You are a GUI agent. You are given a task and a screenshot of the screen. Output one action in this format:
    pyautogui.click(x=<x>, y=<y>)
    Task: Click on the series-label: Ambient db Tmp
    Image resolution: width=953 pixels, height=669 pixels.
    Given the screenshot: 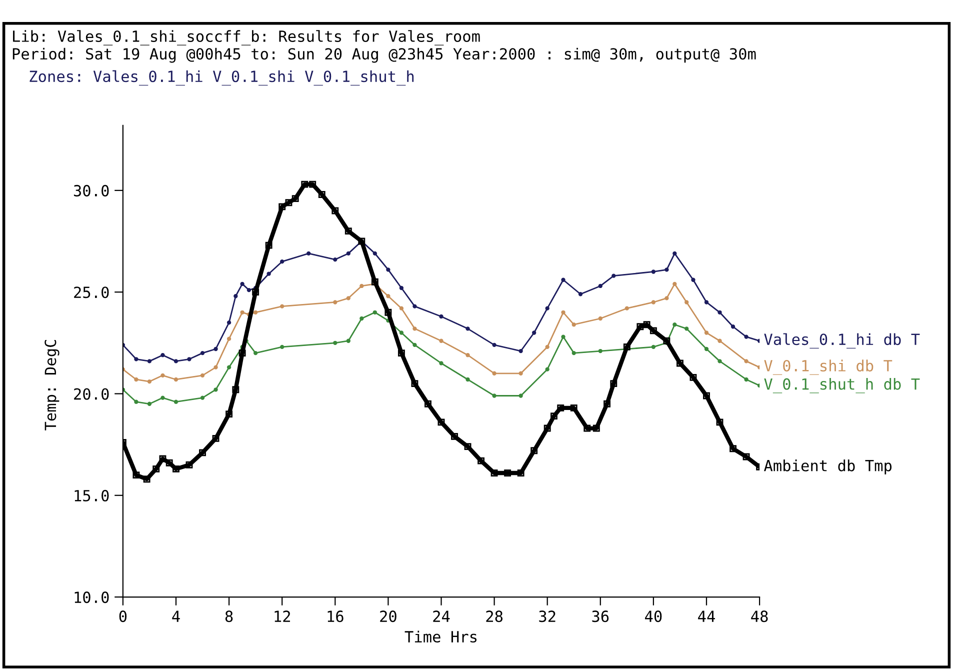 What is the action you would take?
    pyautogui.click(x=828, y=467)
    